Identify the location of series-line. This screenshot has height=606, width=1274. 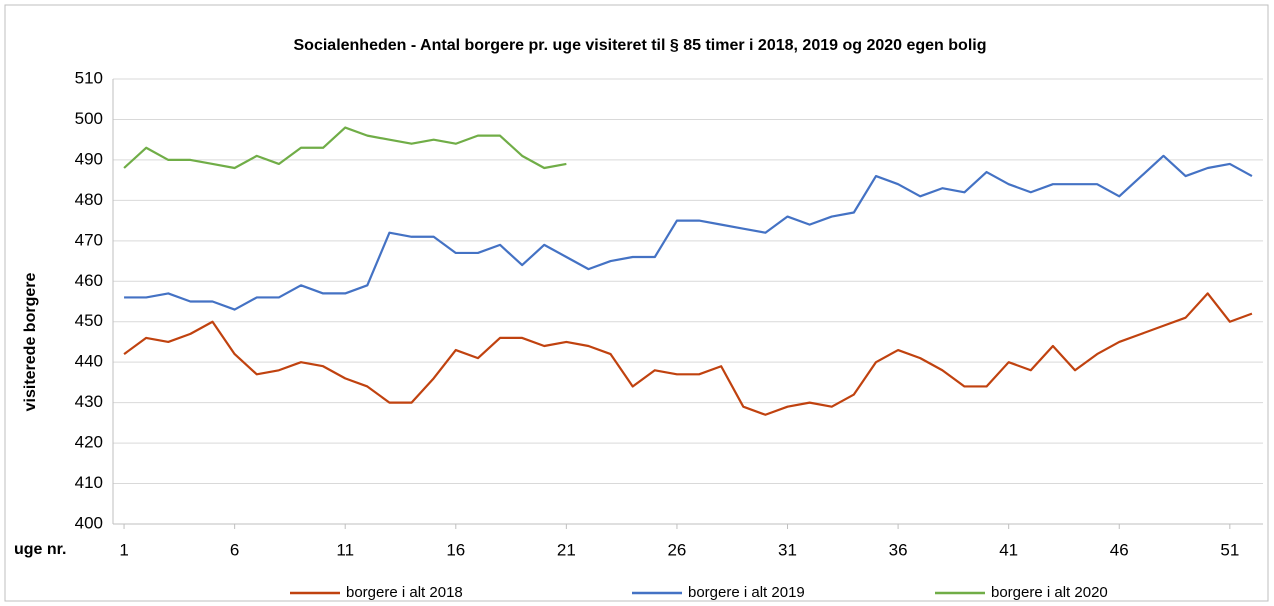
(345, 148).